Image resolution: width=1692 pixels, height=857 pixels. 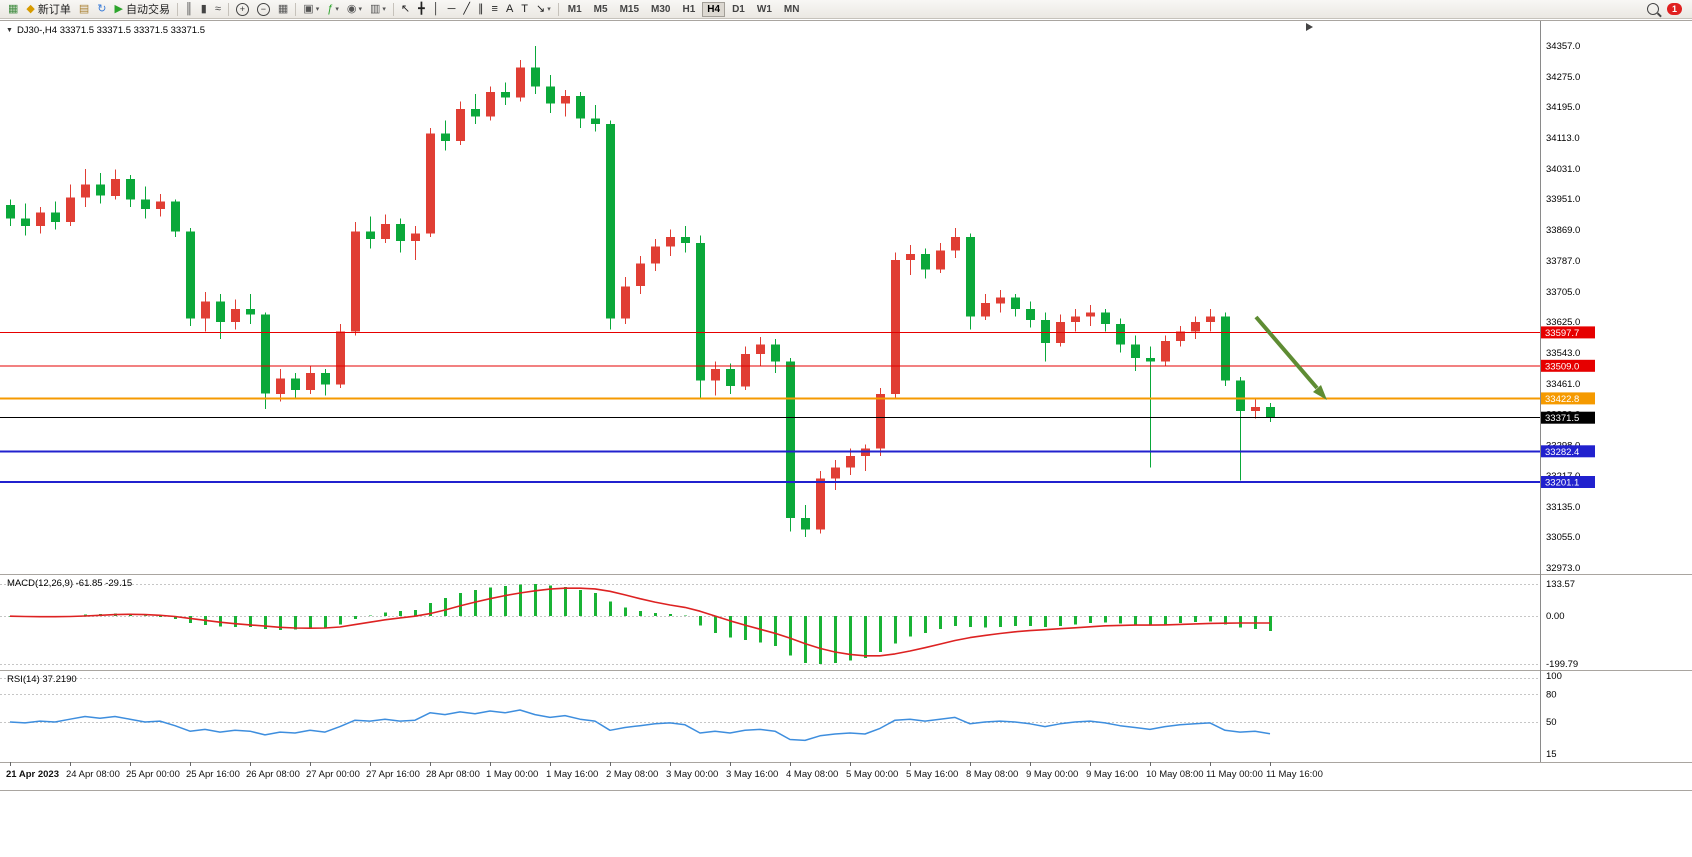 I want to click on time-axis-label: 8 May 08:00, so click(x=992, y=774).